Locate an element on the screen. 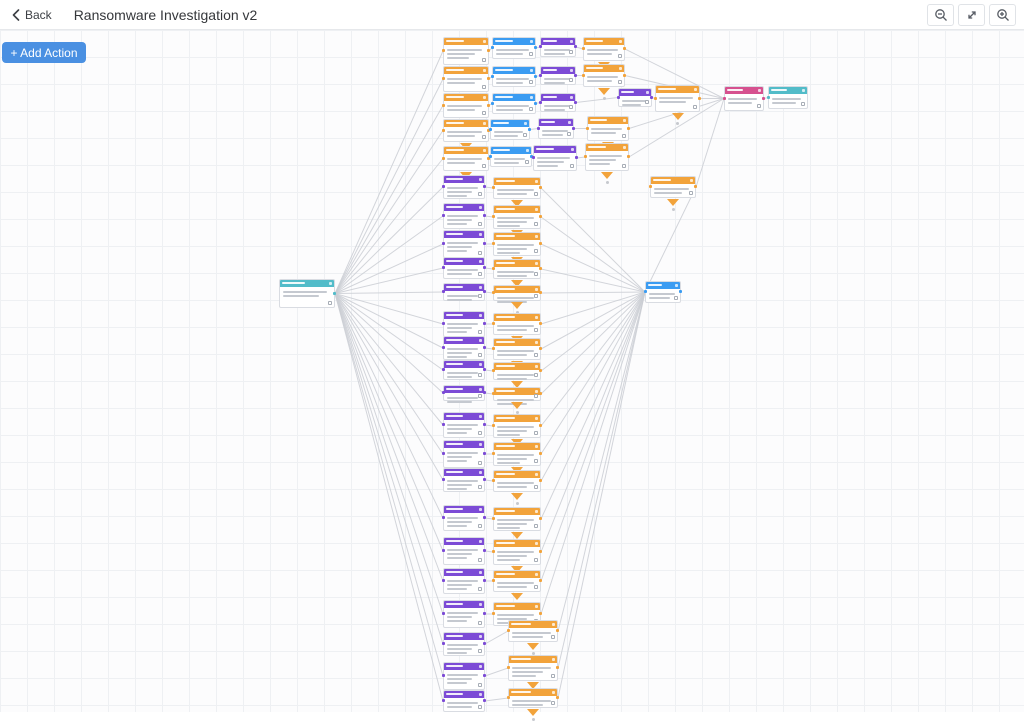  flow-node-m11 is located at coordinates (517, 460).